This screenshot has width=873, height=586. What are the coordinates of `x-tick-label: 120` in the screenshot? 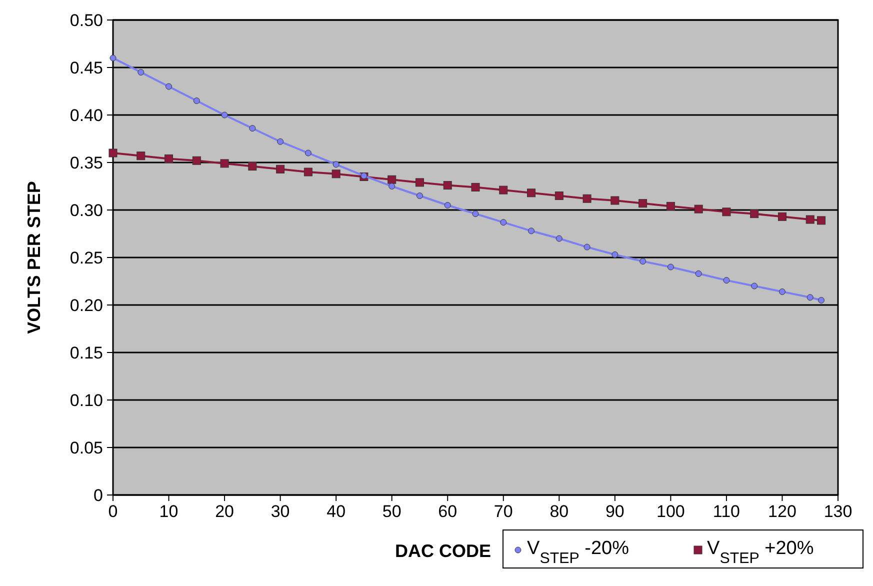 It's located at (782, 511).